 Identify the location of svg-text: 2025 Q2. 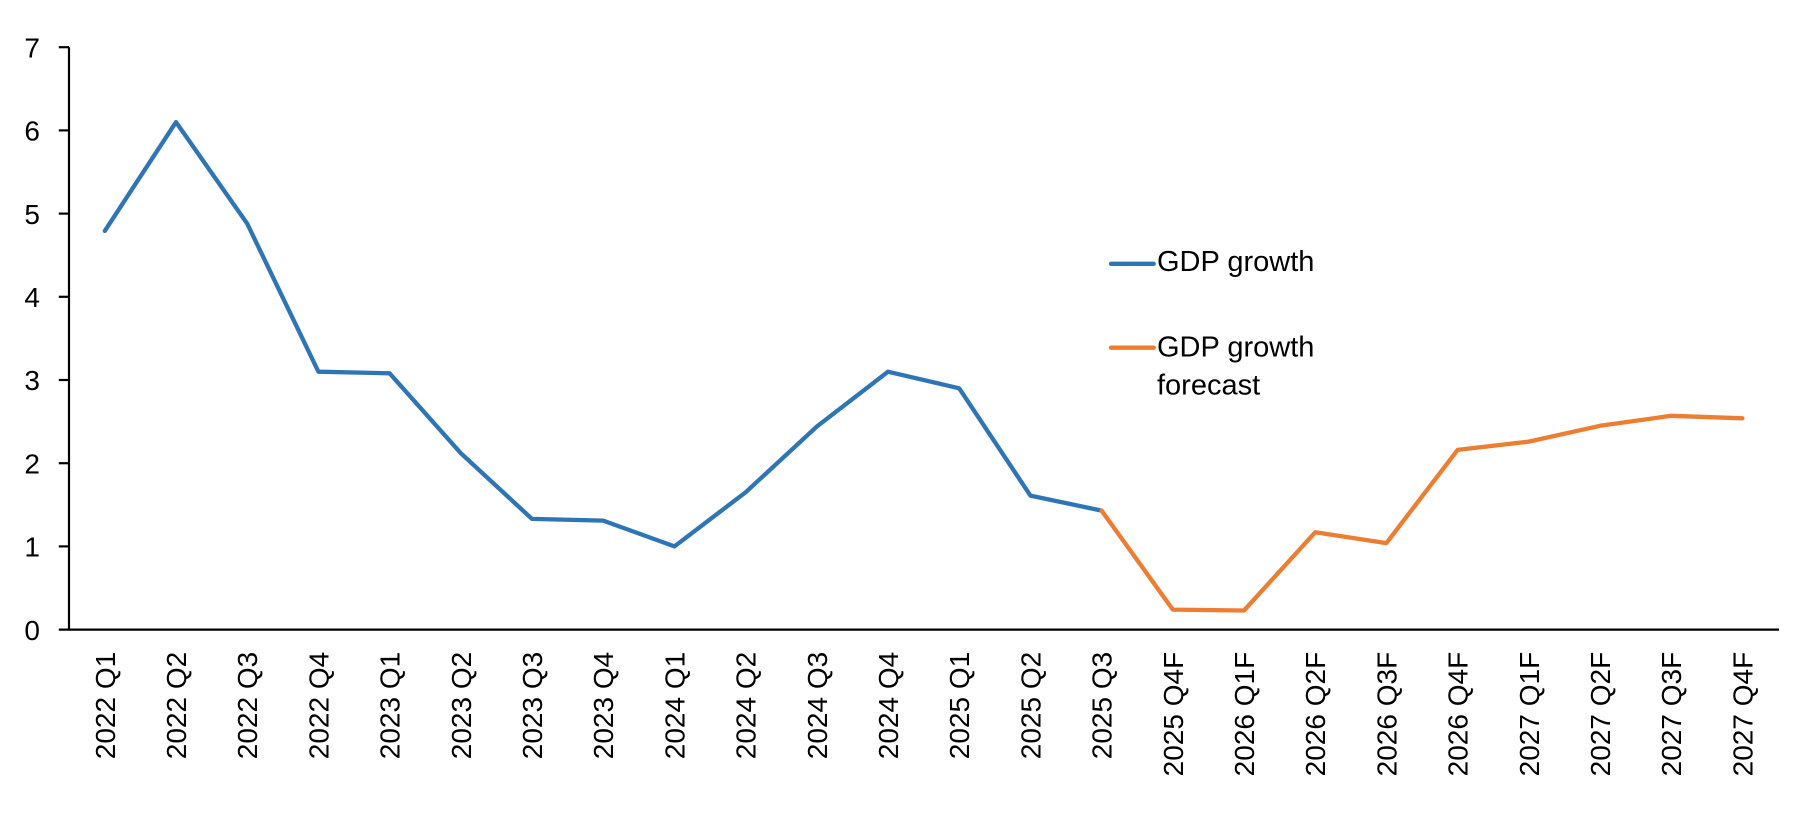
(1030, 705).